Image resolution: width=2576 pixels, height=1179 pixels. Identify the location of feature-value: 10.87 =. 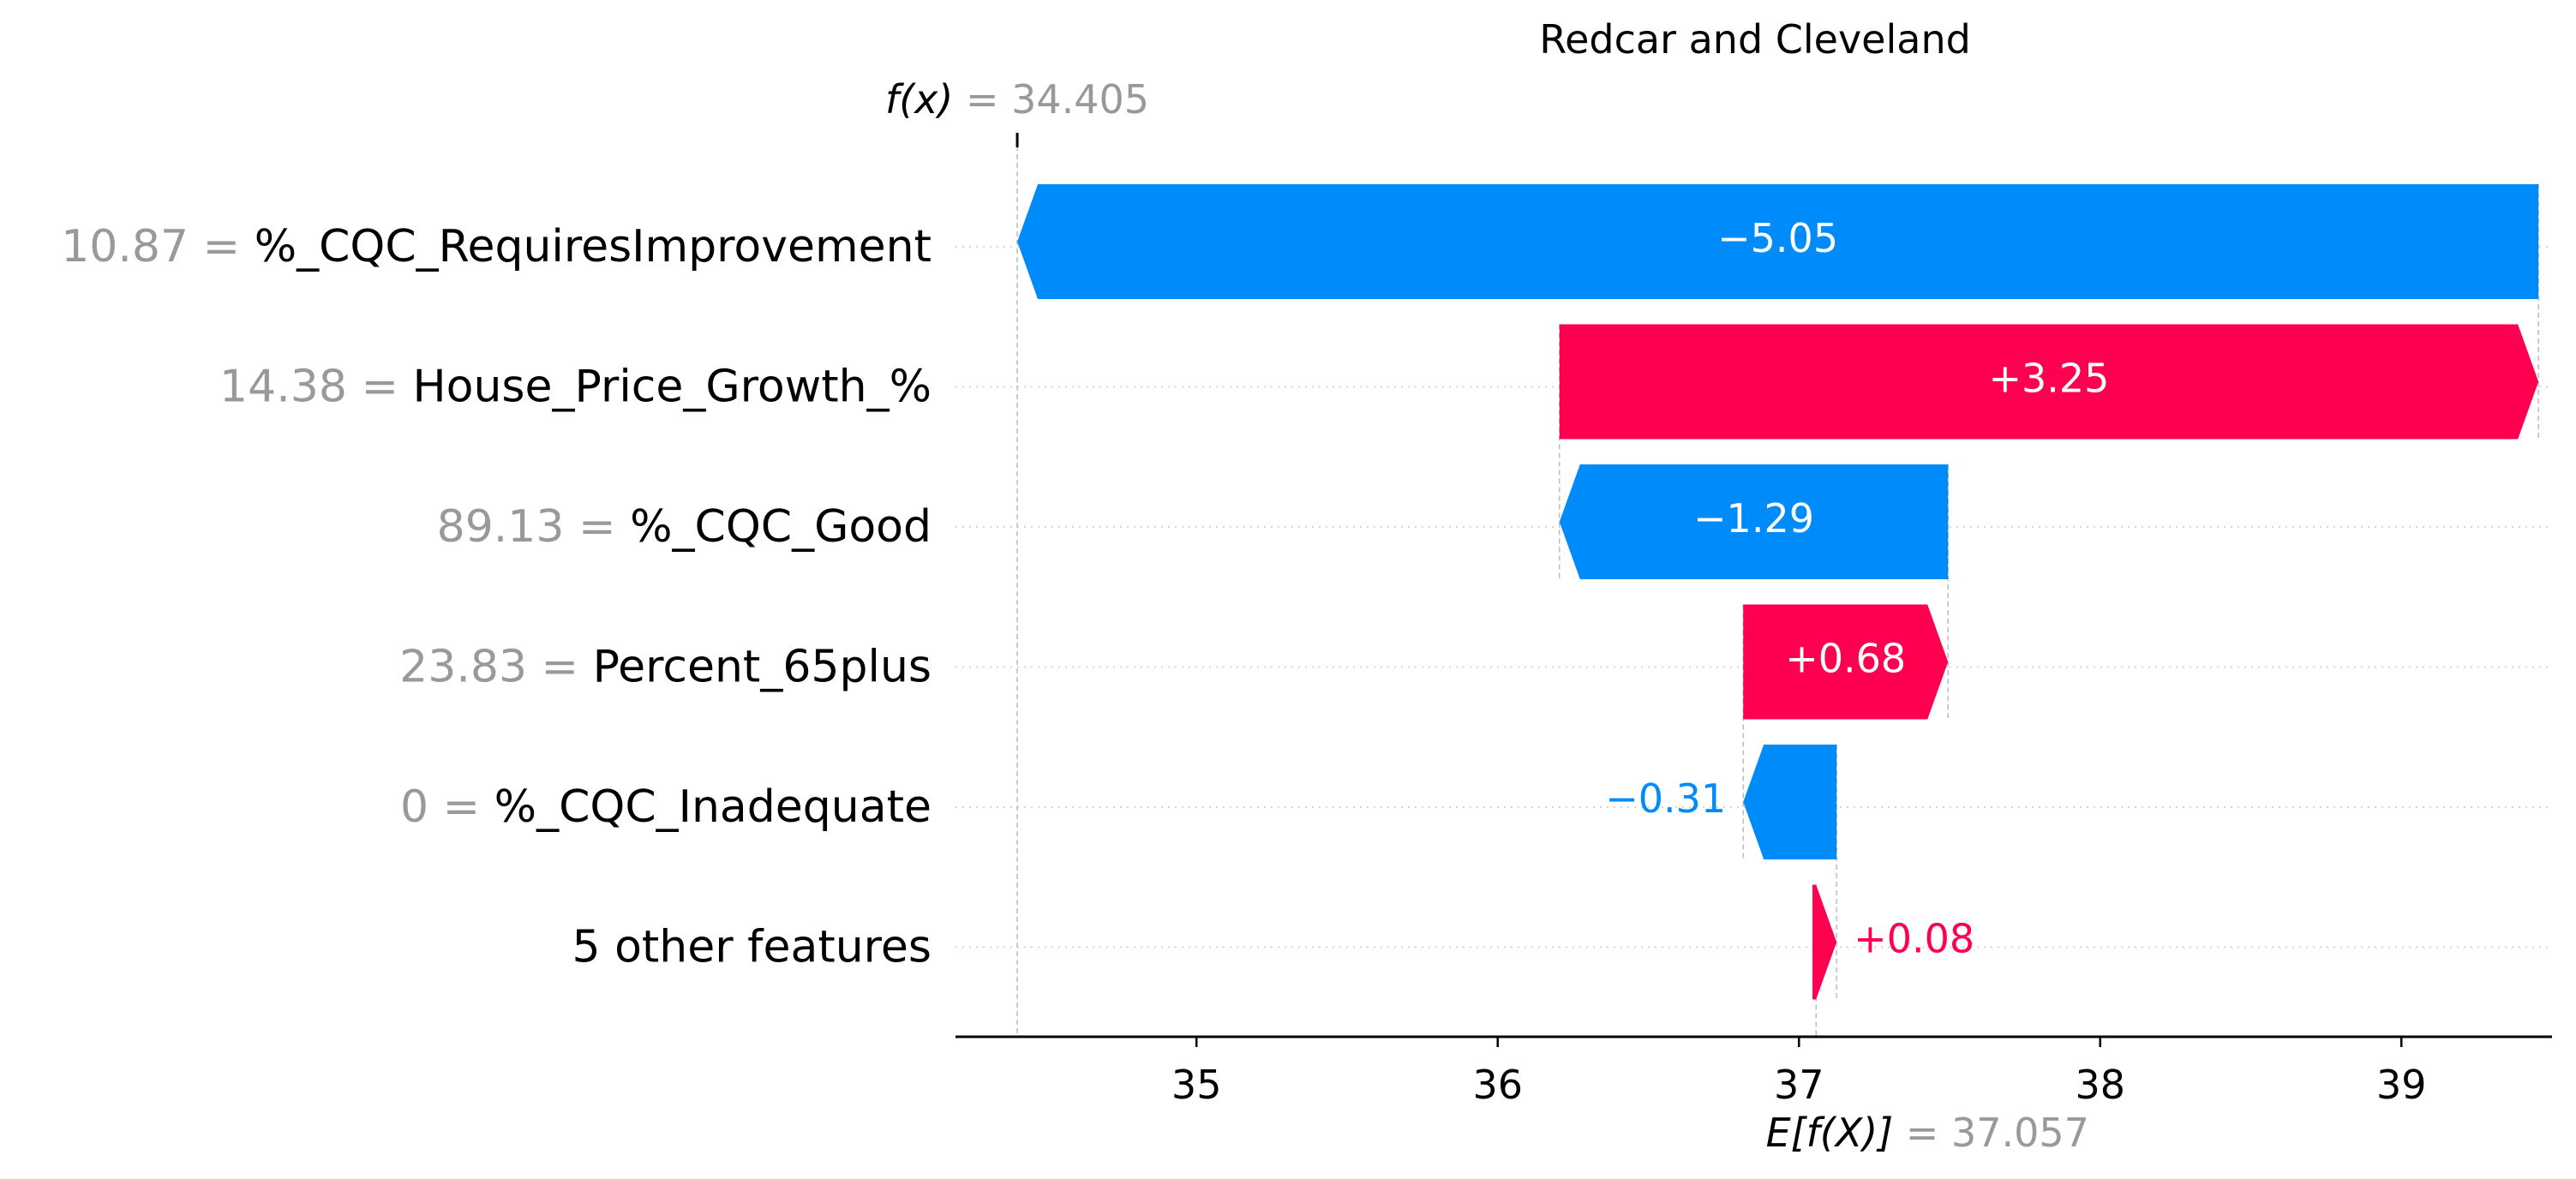
(158, 247).